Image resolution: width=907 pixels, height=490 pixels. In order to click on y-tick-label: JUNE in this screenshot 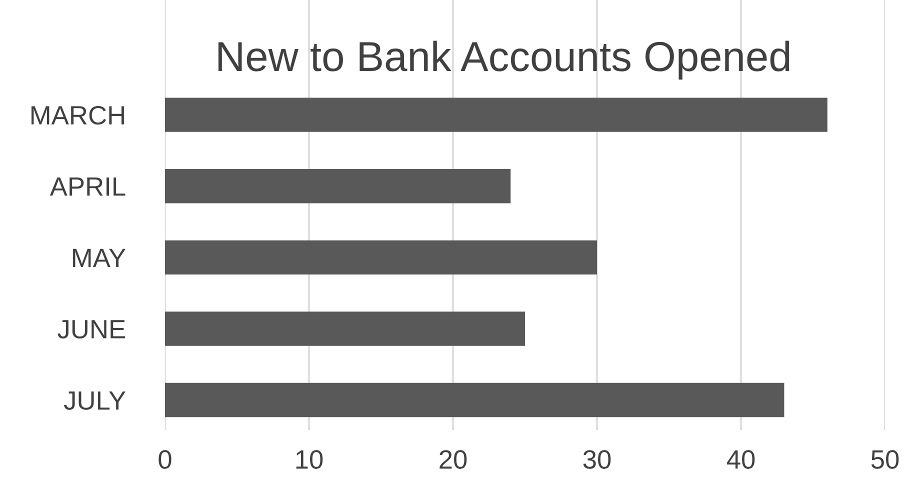, I will do `click(91, 329)`.